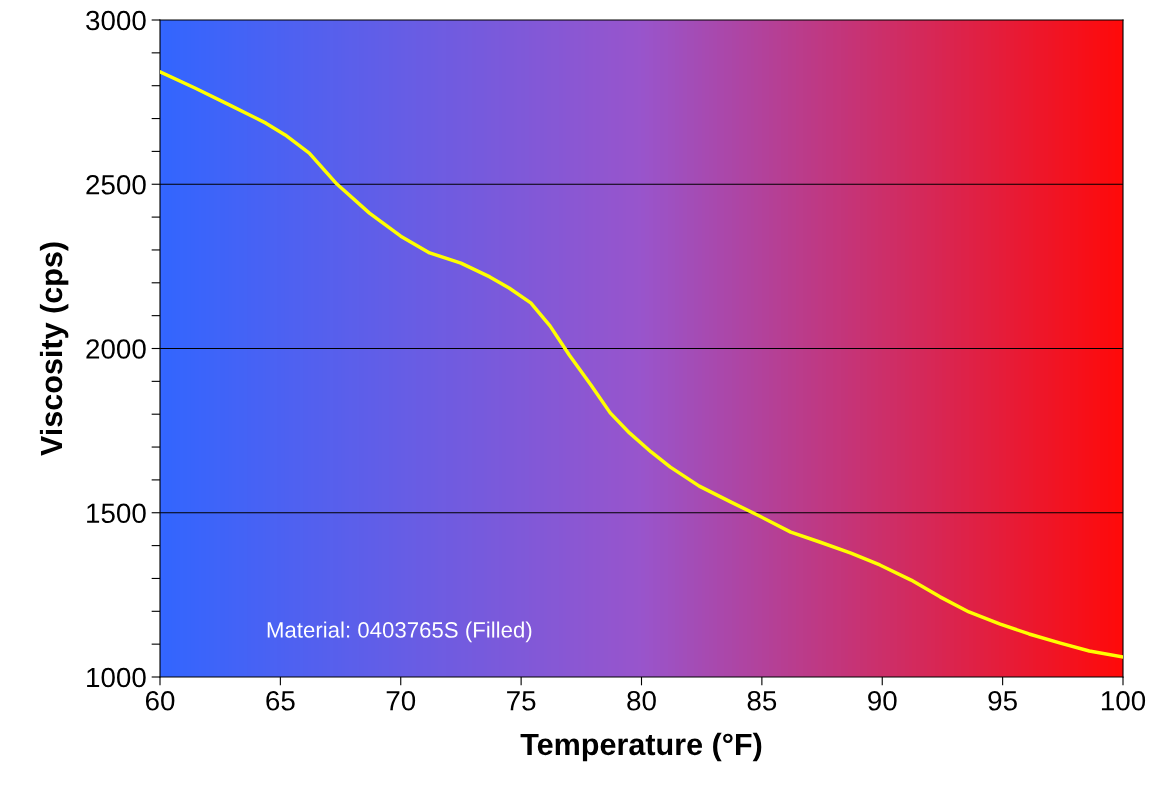  I want to click on x-tick-label: 70, so click(401, 700).